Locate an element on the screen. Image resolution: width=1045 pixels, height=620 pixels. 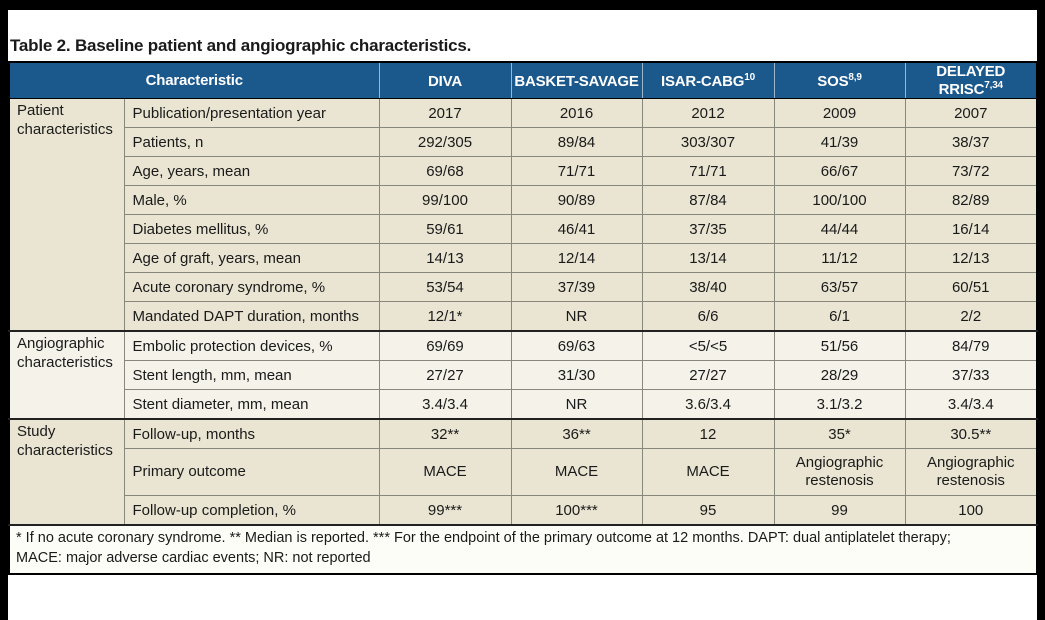
row-label: Stent diameter, mm, mean is located at coordinates (251, 404).